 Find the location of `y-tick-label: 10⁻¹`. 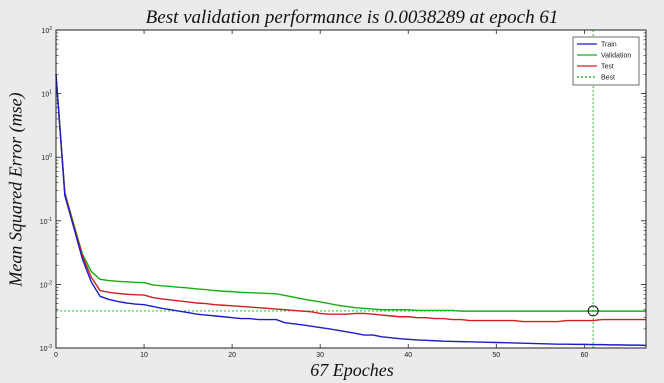

y-tick-label: 10⁻¹ is located at coordinates (46, 221).